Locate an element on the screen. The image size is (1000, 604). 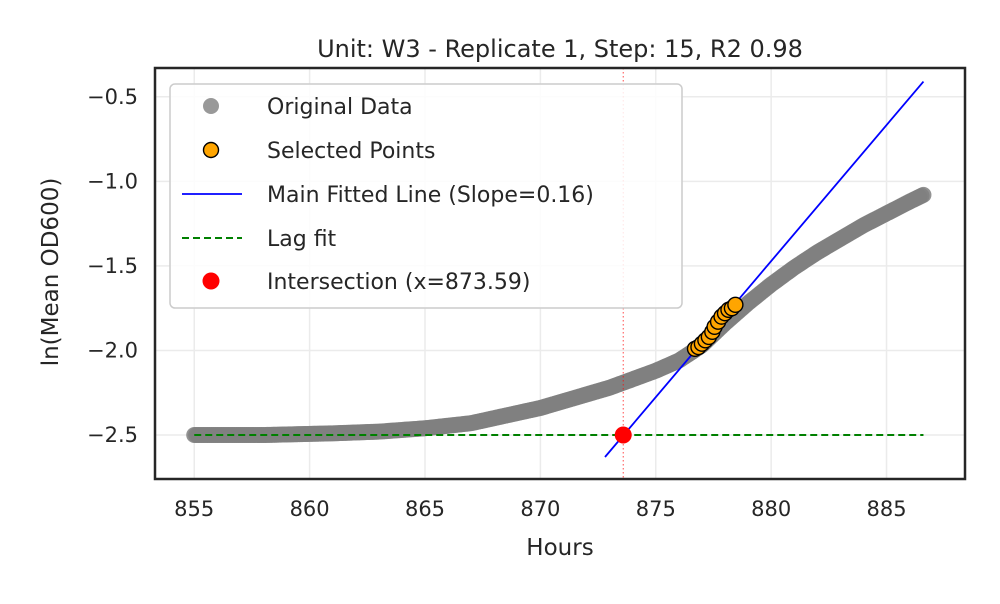
y-tick-label: −2.5 is located at coordinates (112, 435).